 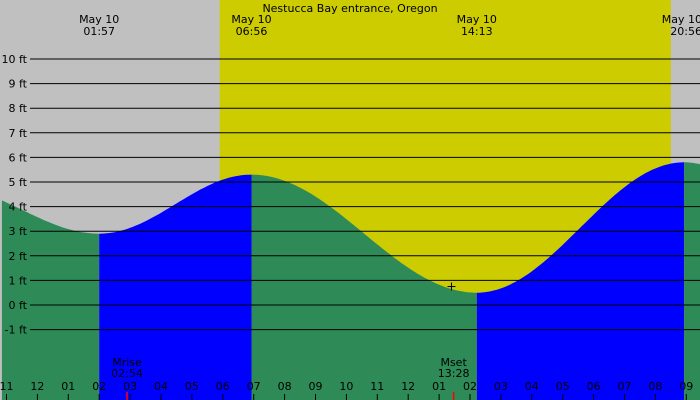 What do you see at coordinates (18, 256) in the screenshot?
I see `y-tick-label: 2 ft` at bounding box center [18, 256].